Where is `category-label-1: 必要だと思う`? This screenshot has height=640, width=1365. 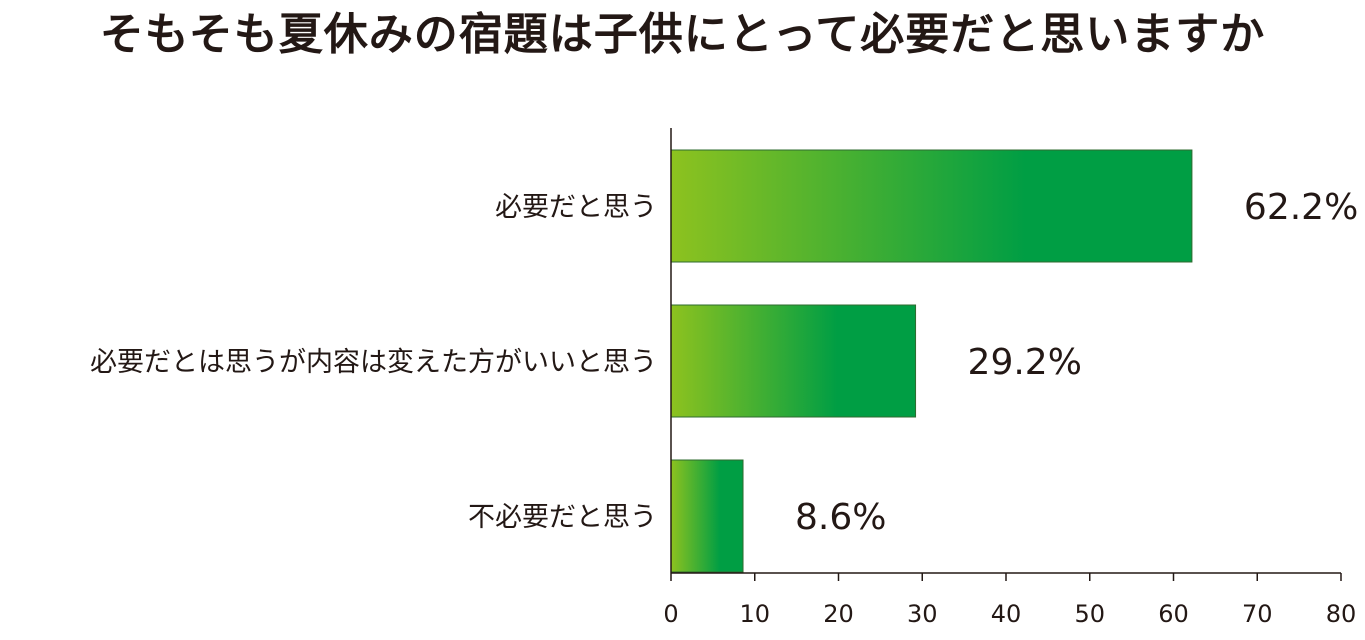
category-label-1: 必要だと思う is located at coordinates (576, 207).